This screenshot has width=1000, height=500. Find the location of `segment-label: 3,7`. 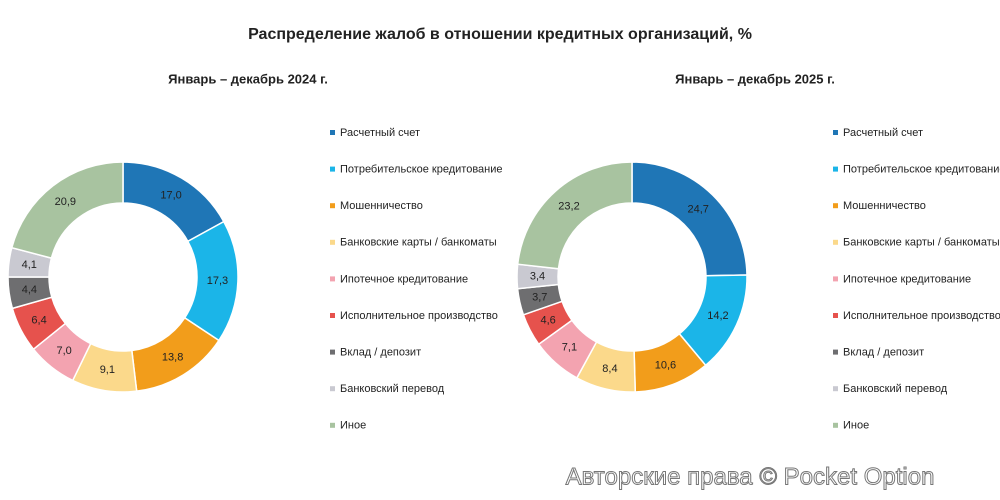

segment-label: 3,7 is located at coordinates (539, 297).